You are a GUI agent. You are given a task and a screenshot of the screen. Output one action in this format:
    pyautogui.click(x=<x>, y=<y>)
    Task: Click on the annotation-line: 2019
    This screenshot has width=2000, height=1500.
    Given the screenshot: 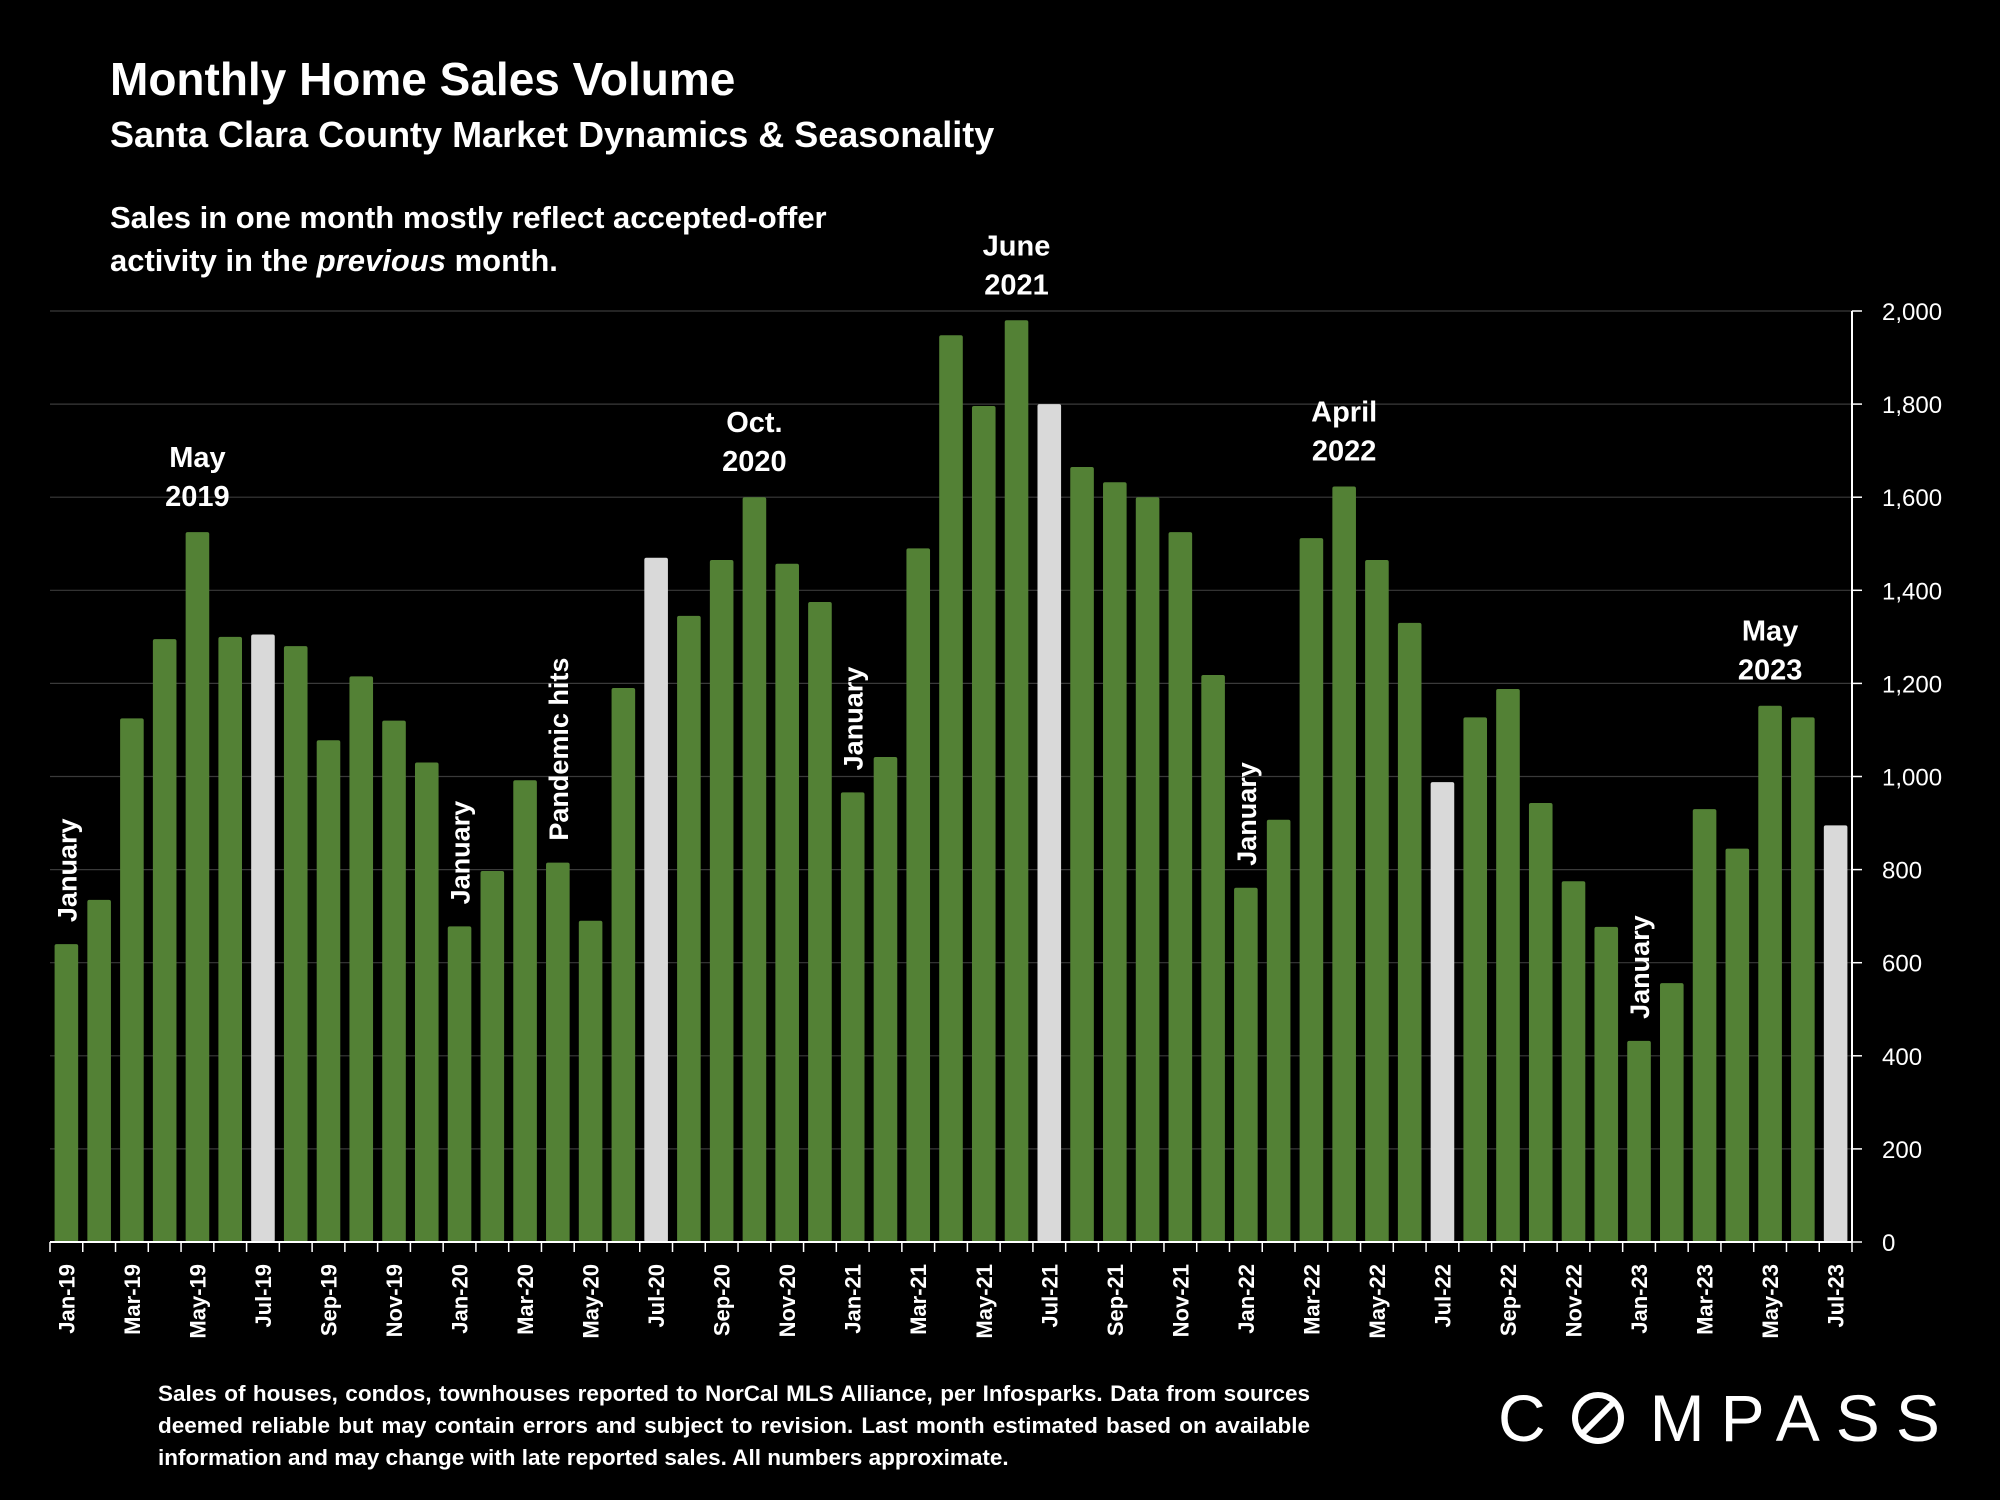 What is the action you would take?
    pyautogui.click(x=197, y=497)
    